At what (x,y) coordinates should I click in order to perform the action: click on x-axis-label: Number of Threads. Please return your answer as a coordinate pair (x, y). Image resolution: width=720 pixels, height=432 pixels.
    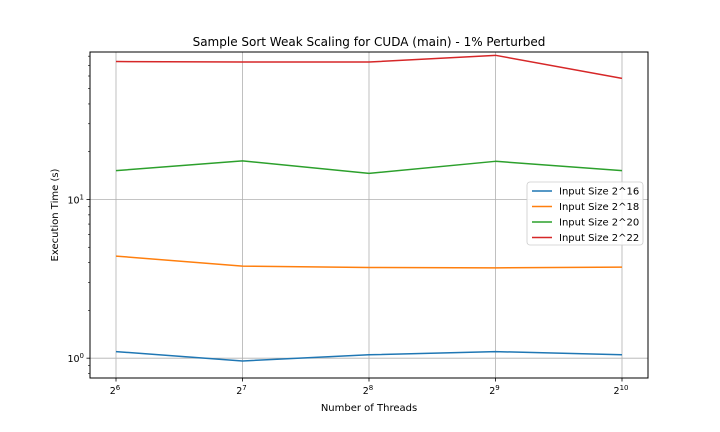
    Looking at the image, I should click on (369, 408).